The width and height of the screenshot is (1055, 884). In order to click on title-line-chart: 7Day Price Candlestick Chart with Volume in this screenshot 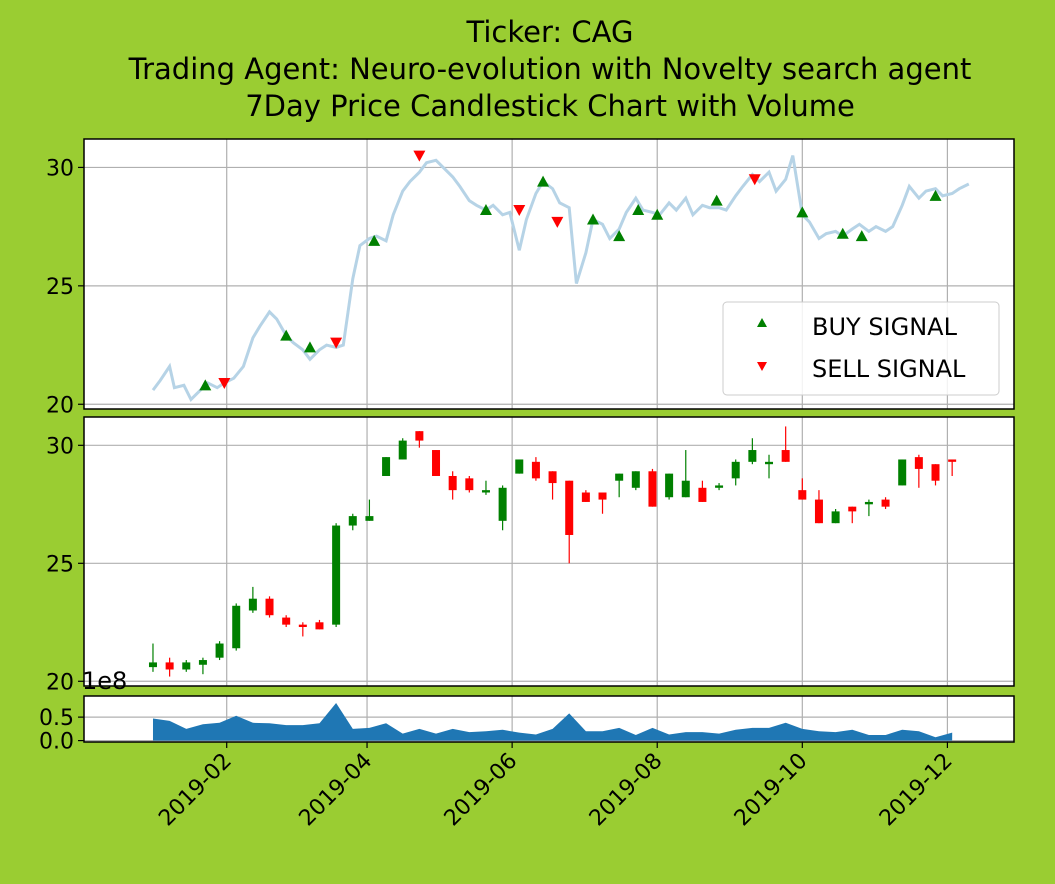, I will do `click(550, 106)`.